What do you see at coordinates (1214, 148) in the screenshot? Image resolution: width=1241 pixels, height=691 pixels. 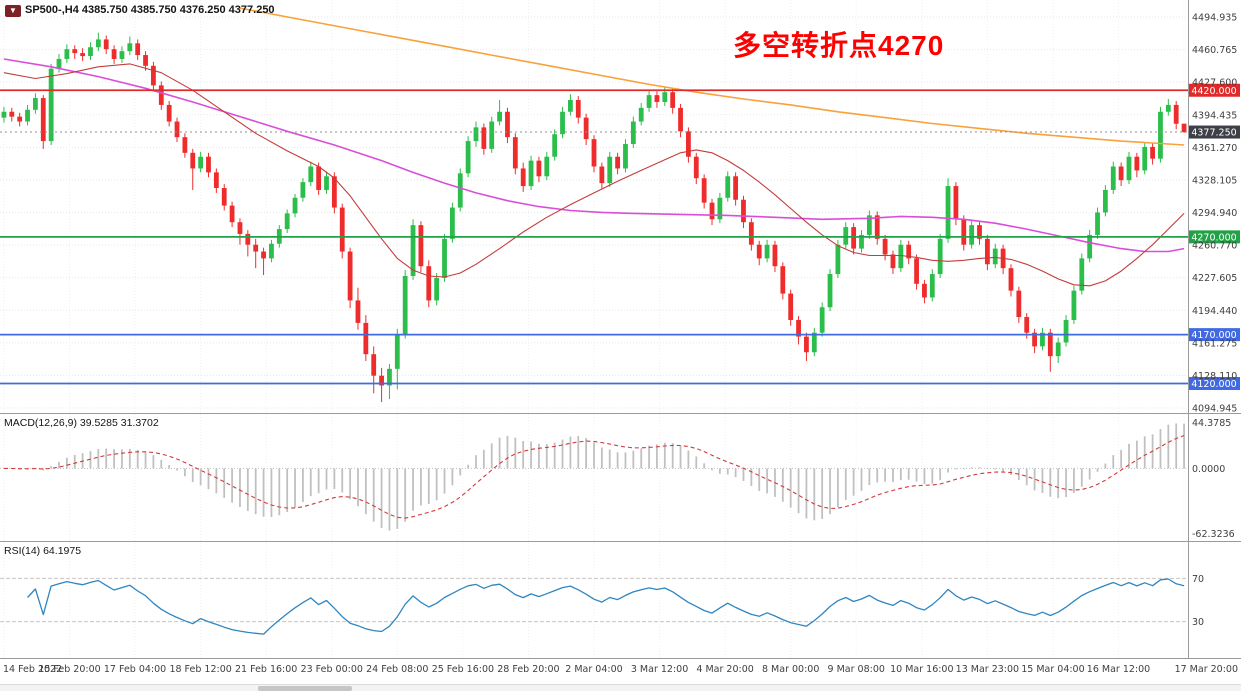 I see `price-tick-label: 4361.270` at bounding box center [1214, 148].